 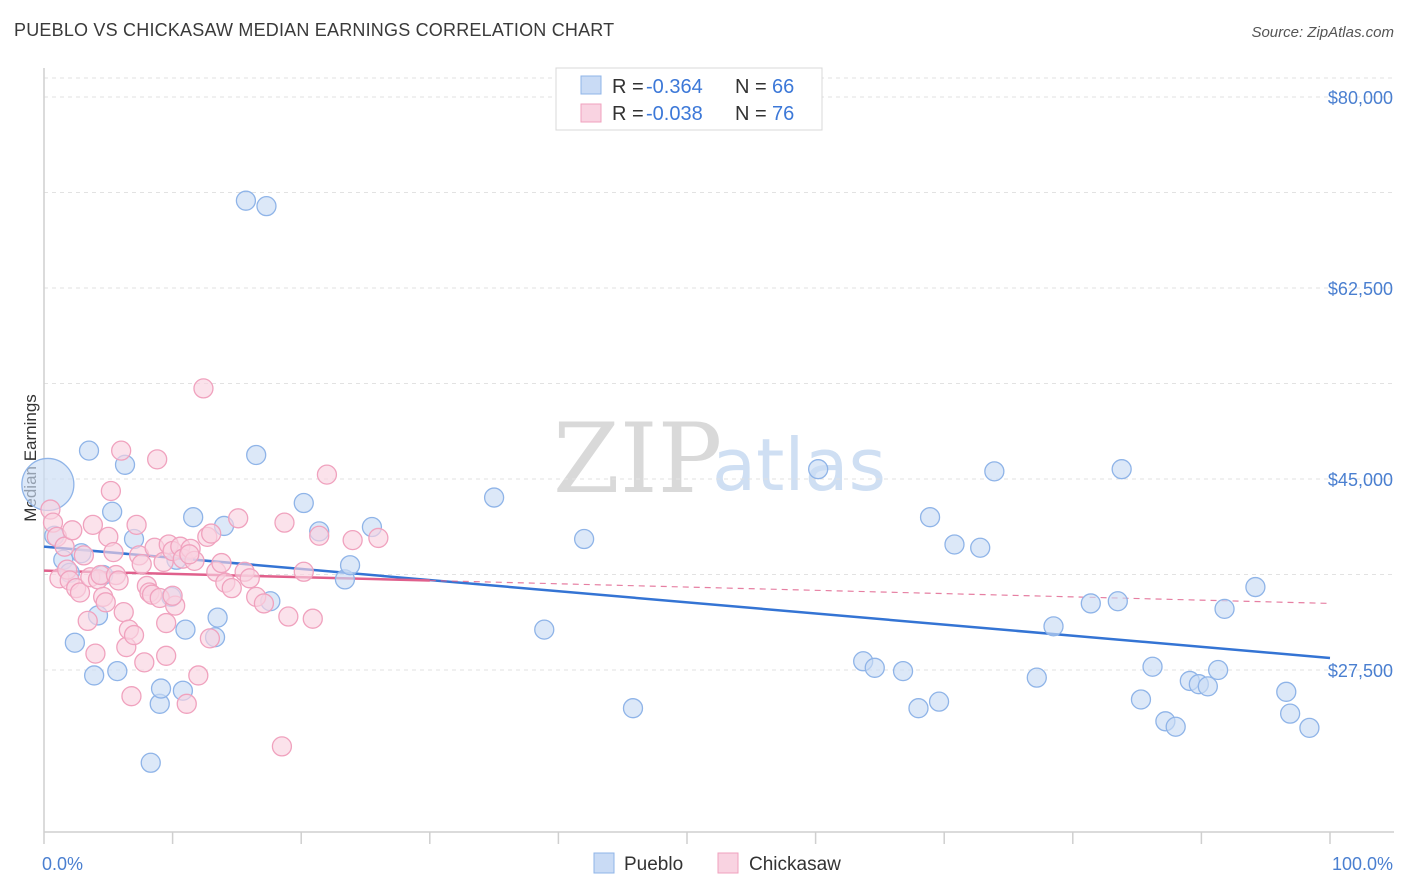 I want to click on legend-n-label-1: N =, so click(x=753, y=87).